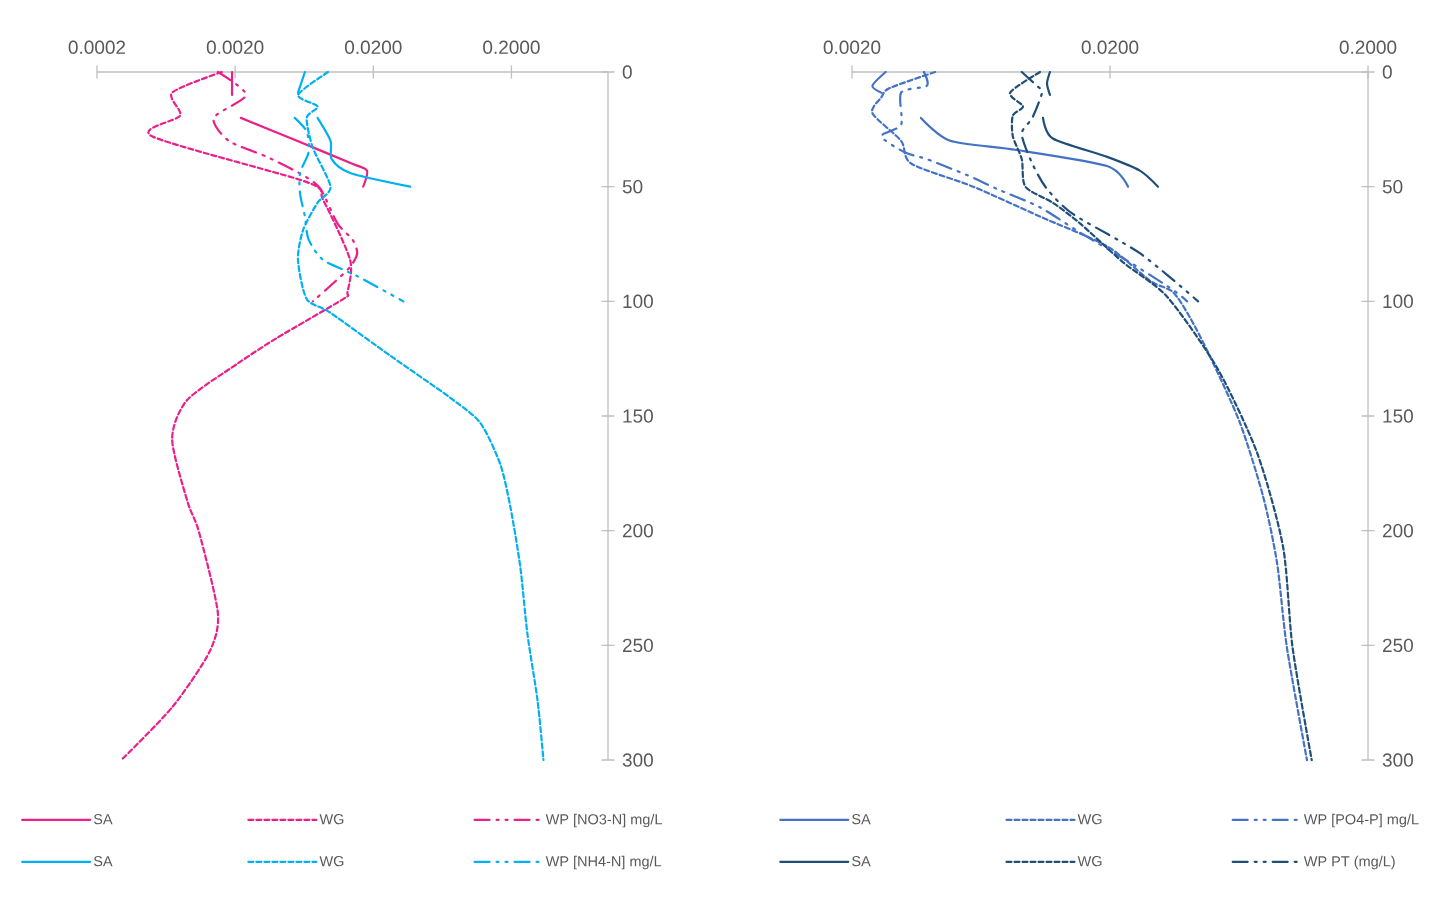 The image size is (1442, 913). Describe the element at coordinates (1361, 820) in the screenshot. I see `legend-label: WP [PO4-P] mg/L` at that location.